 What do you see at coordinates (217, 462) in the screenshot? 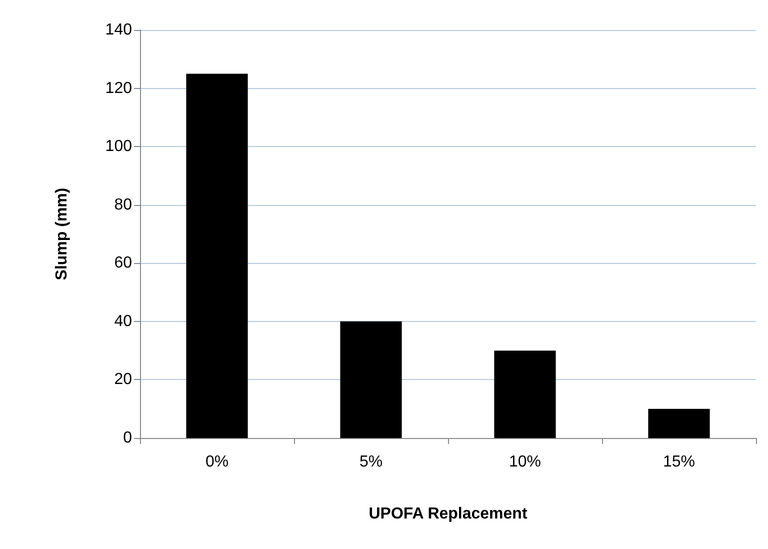
I see `x-tick-label: 0%` at bounding box center [217, 462].